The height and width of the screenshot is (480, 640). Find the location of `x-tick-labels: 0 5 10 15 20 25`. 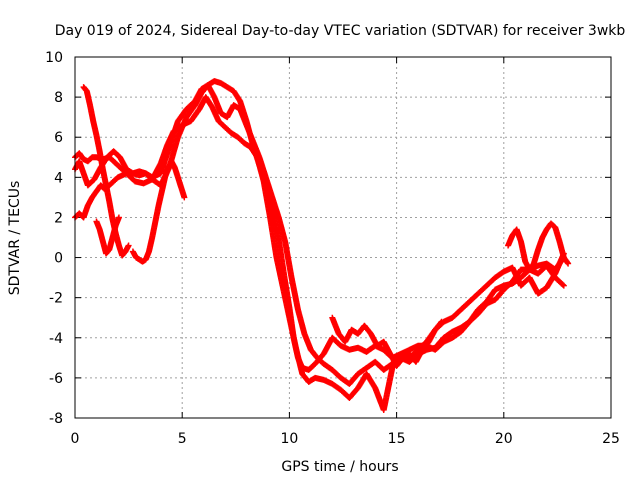

x-tick-labels: 0 5 10 15 20 25 is located at coordinates (345, 439).